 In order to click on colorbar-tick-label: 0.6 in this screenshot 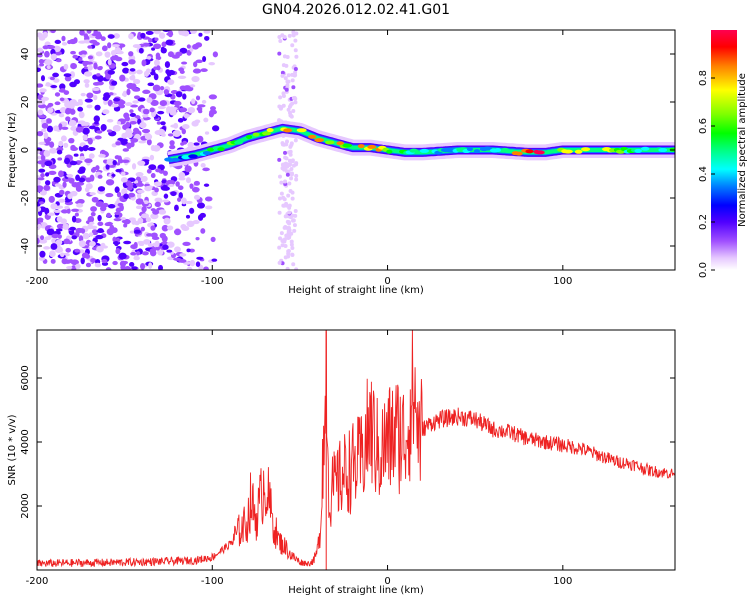, I will do `click(703, 126)`.